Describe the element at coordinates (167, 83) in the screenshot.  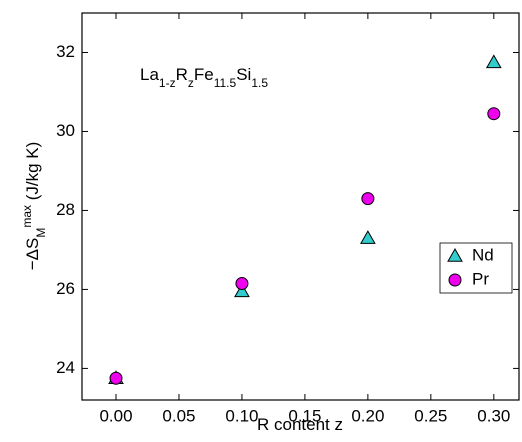
I see `text-part: 1-z` at that location.